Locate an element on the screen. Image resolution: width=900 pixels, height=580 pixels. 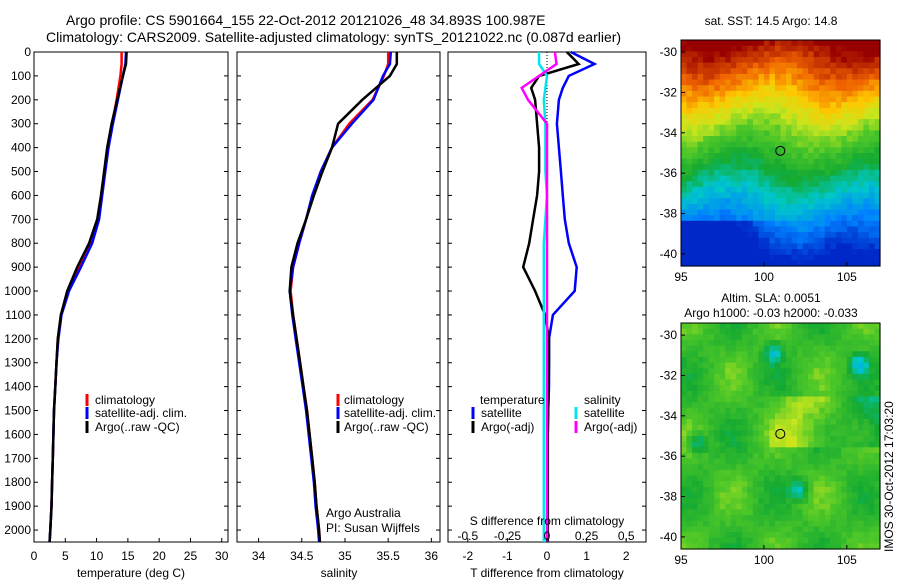
y-tick-label: 700 is located at coordinates (21, 219).